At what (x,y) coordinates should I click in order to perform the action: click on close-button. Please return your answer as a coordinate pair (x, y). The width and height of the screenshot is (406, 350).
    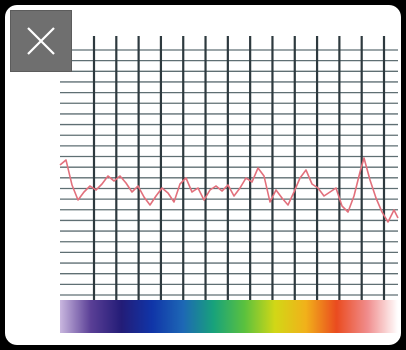
    Looking at the image, I should click on (41, 41).